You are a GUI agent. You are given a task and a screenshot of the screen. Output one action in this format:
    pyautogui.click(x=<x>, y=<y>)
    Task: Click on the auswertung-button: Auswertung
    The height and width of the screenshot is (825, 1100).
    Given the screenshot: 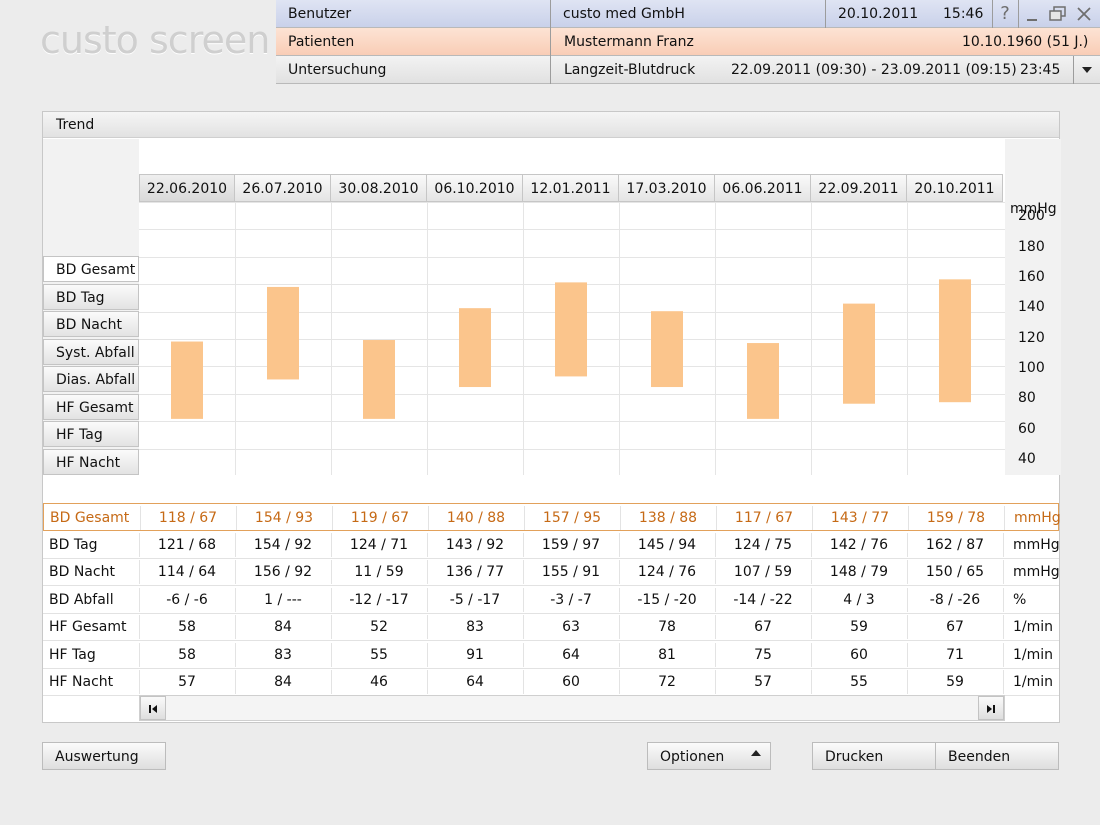 What is the action you would take?
    pyautogui.click(x=104, y=756)
    